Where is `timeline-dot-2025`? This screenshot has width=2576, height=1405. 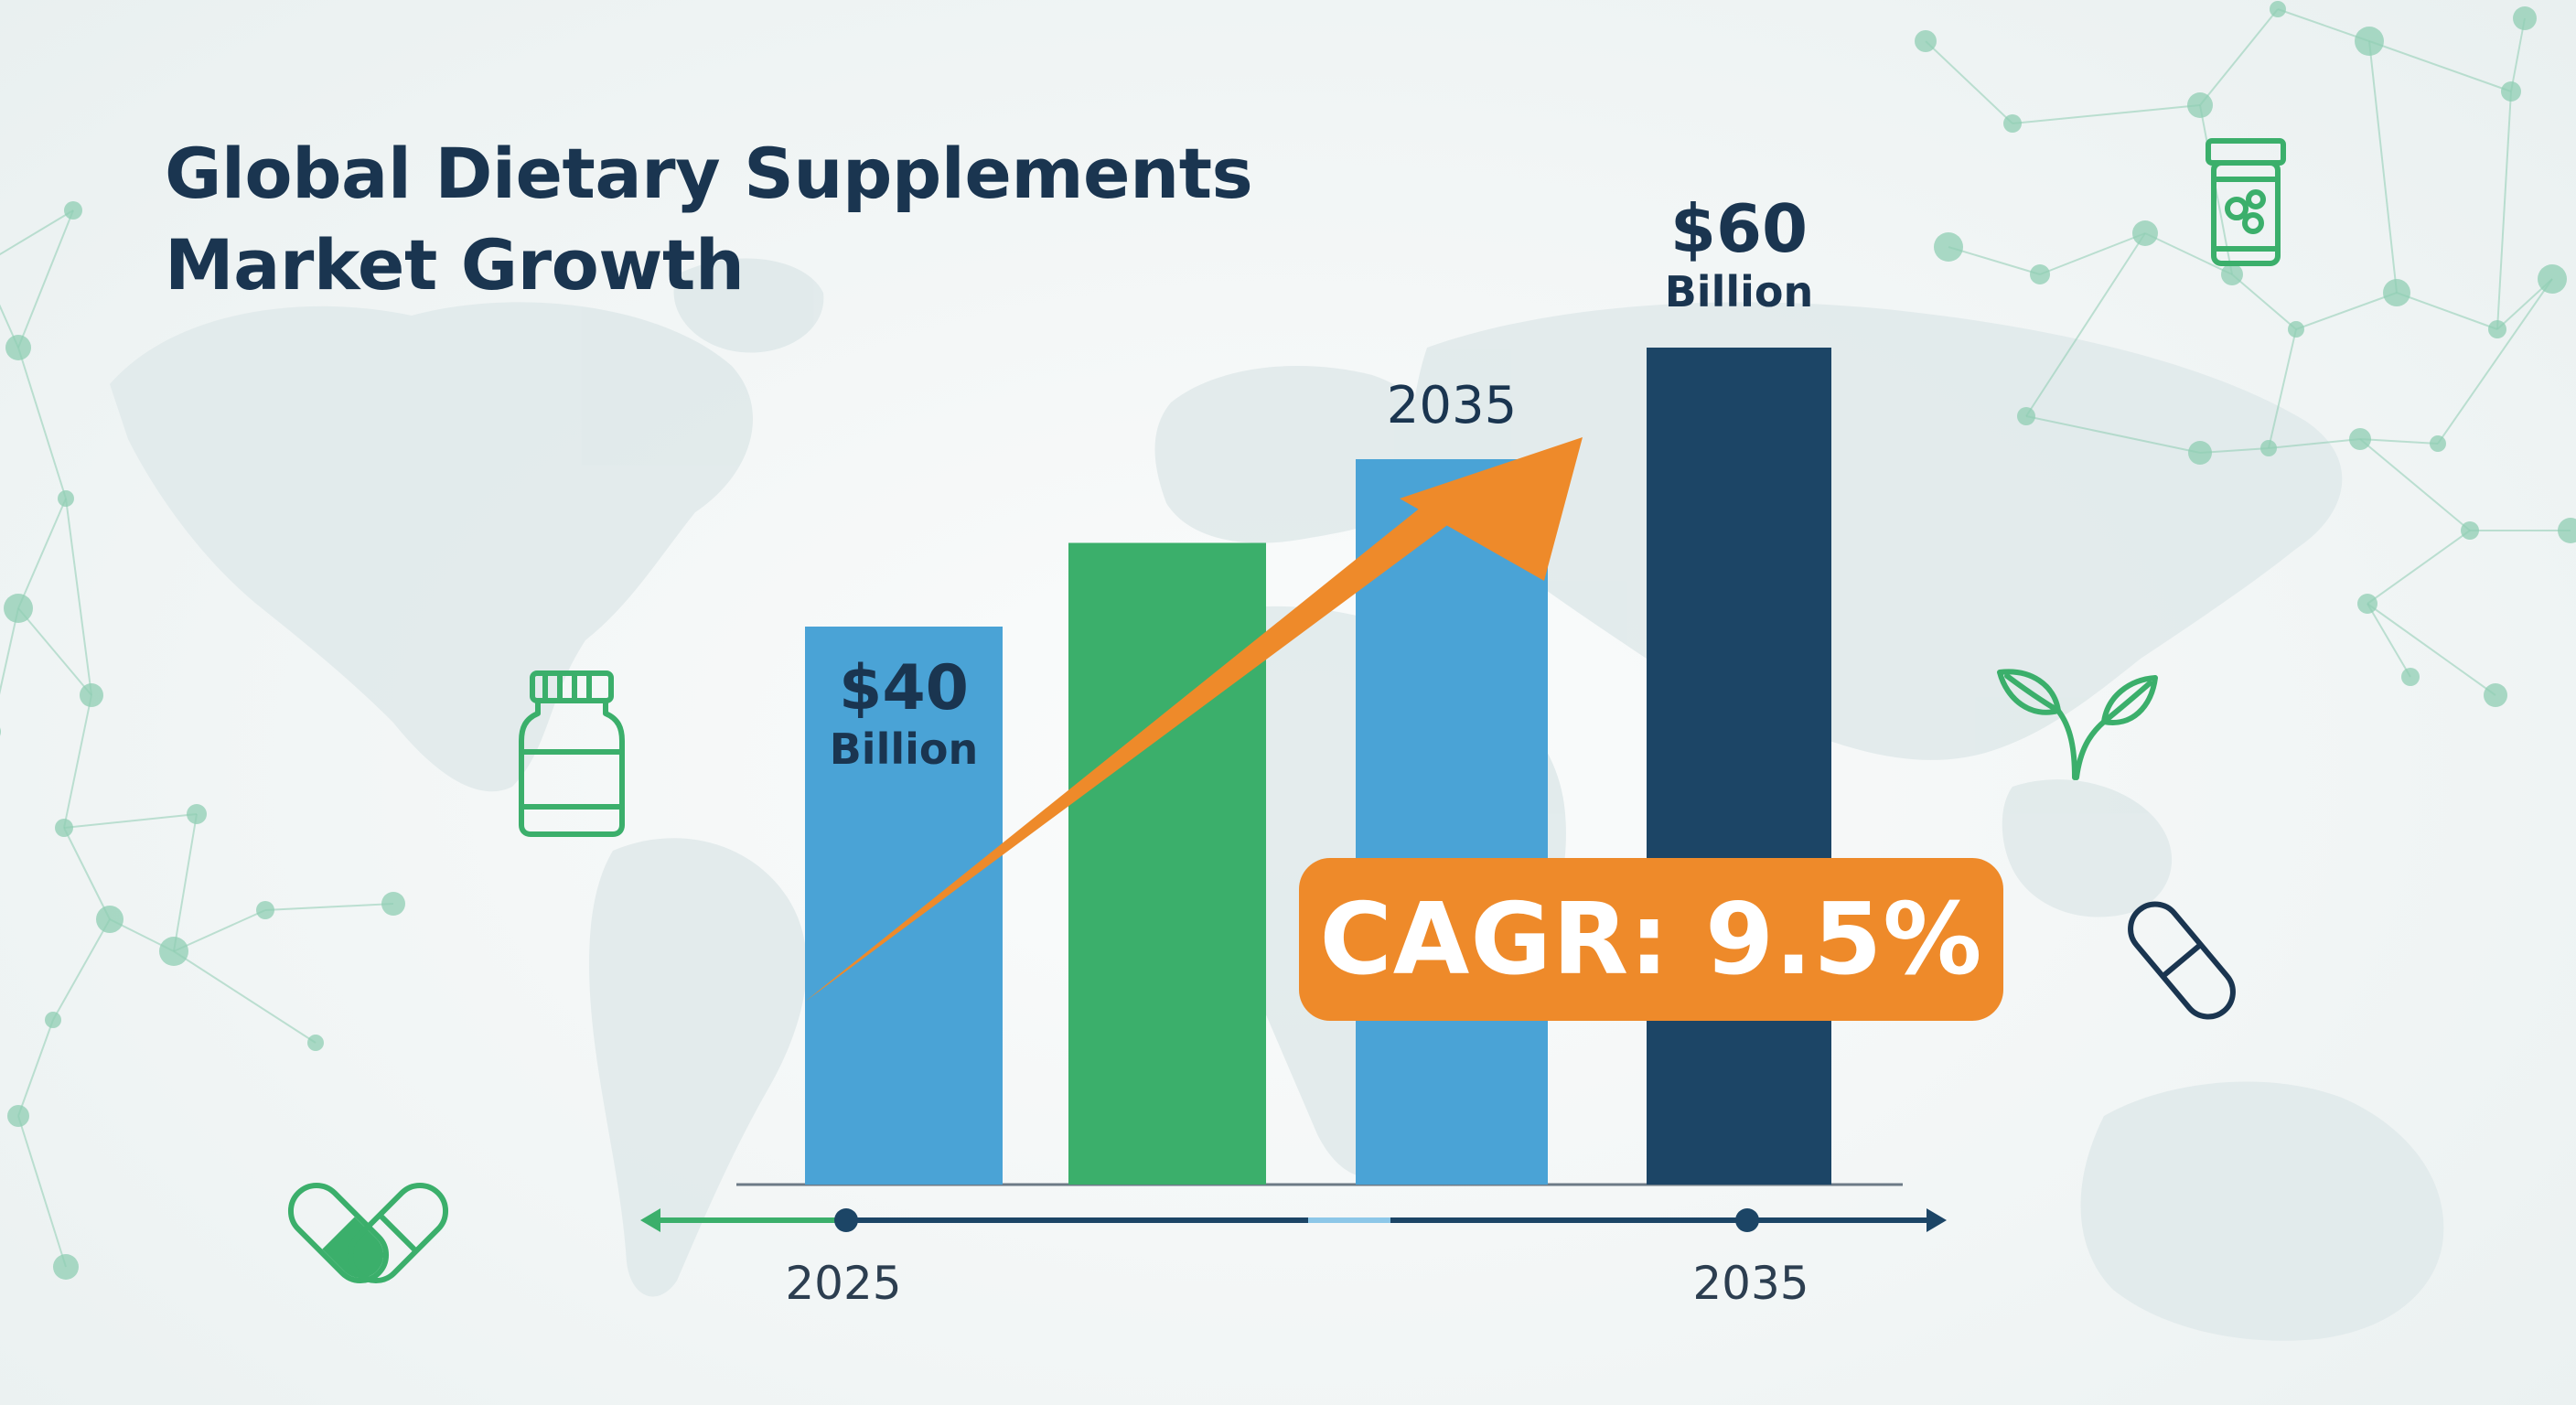
timeline-dot-2025 is located at coordinates (846, 1220).